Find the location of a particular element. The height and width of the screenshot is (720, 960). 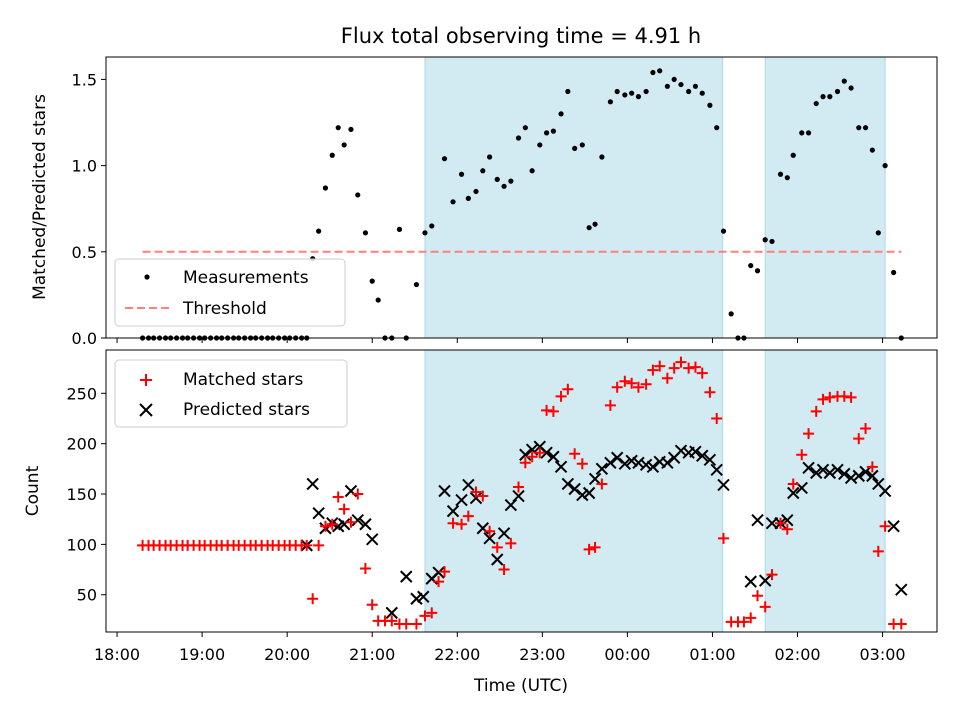

x-tick-label: 02:00 is located at coordinates (797, 654).